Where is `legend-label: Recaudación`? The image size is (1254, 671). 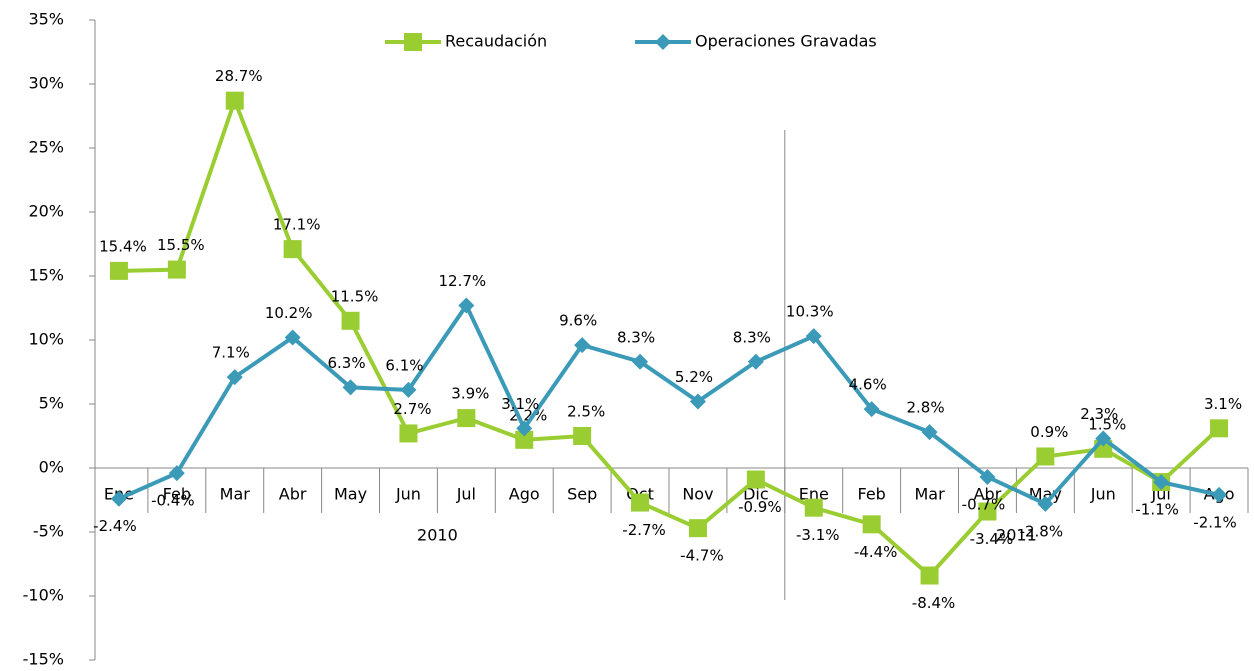 legend-label: Recaudación is located at coordinates (496, 41).